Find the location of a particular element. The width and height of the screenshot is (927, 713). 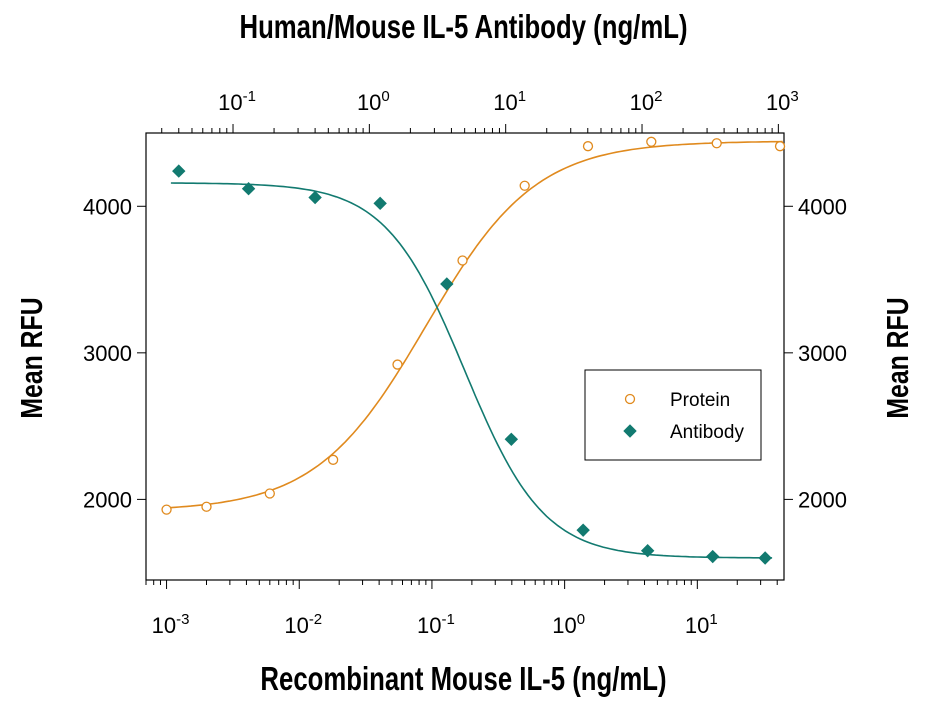

x-bottom-tick-label: 10⁻³ is located at coordinates (171, 624).